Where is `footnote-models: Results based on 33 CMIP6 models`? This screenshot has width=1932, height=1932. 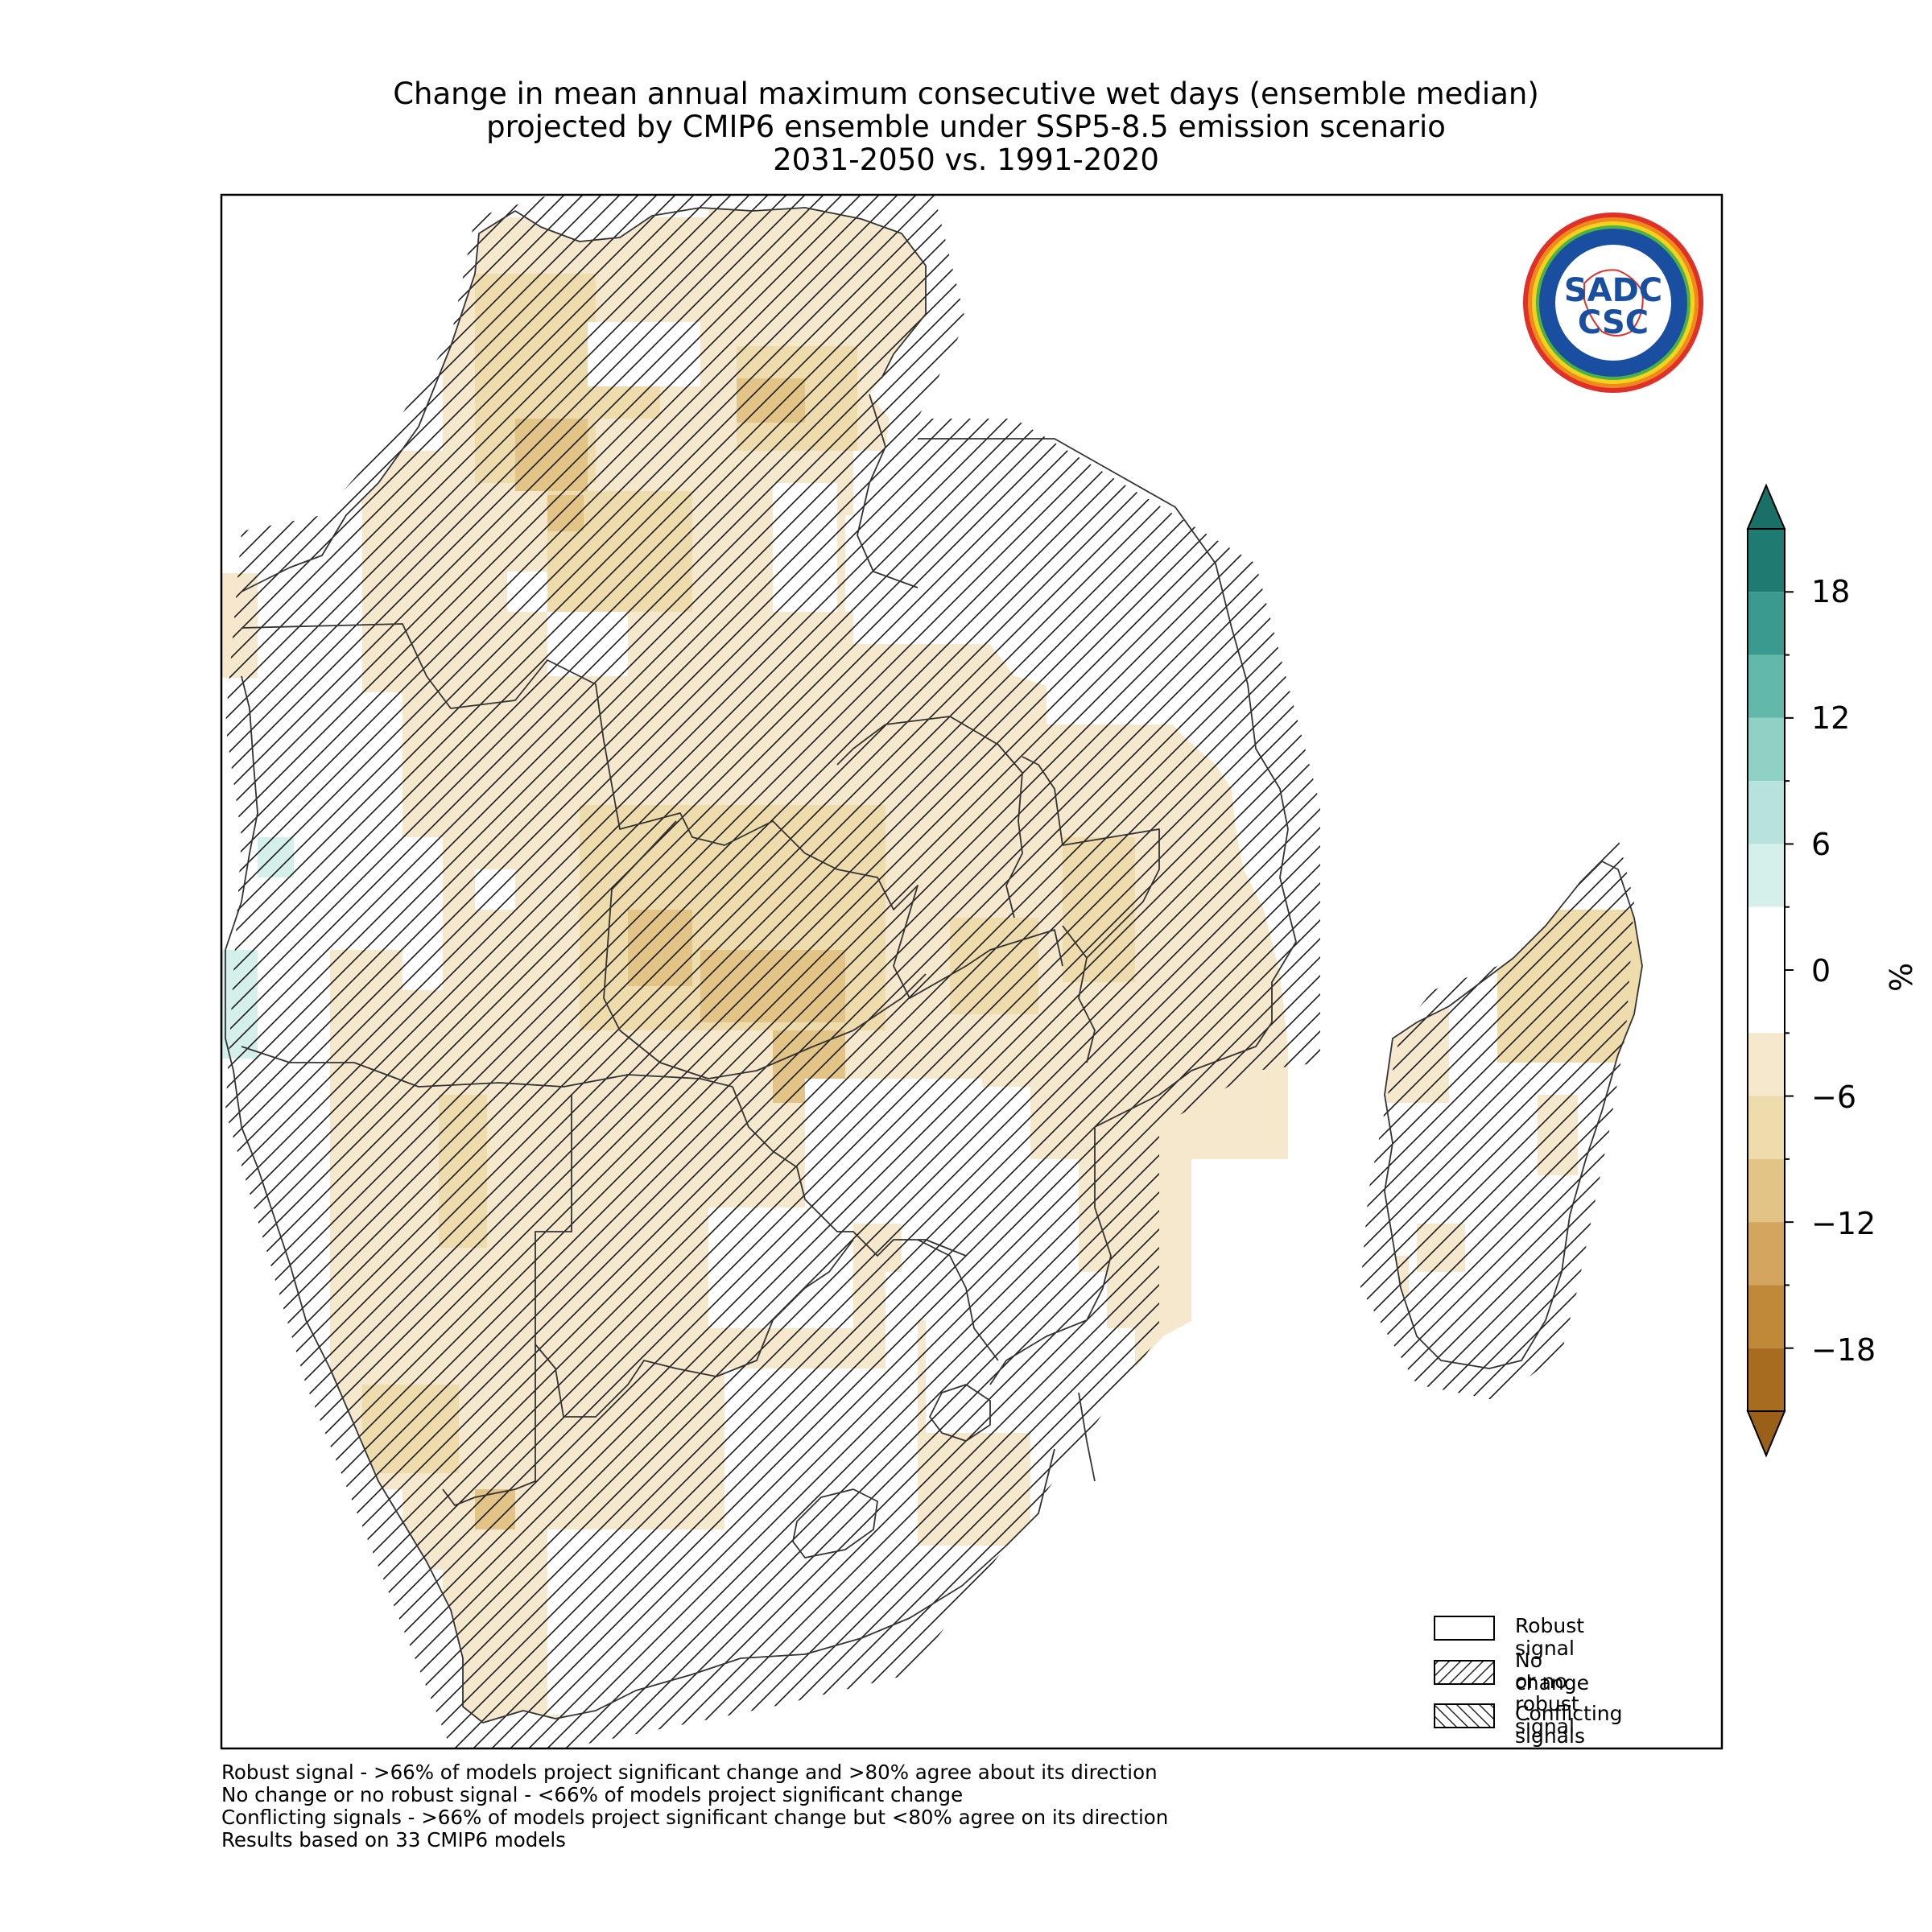 footnote-models: Results based on 33 CMIP6 models is located at coordinates (393, 1840).